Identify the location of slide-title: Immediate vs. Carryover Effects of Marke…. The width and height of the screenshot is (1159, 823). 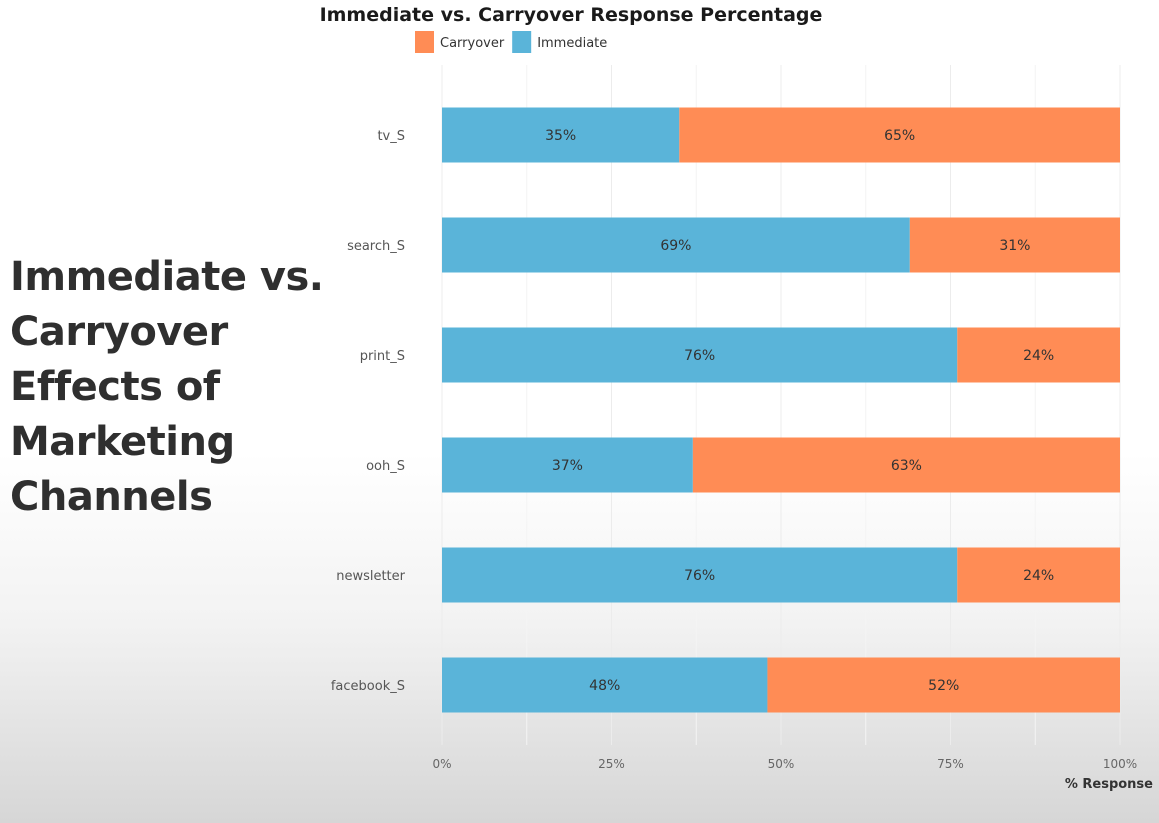
(170, 387).